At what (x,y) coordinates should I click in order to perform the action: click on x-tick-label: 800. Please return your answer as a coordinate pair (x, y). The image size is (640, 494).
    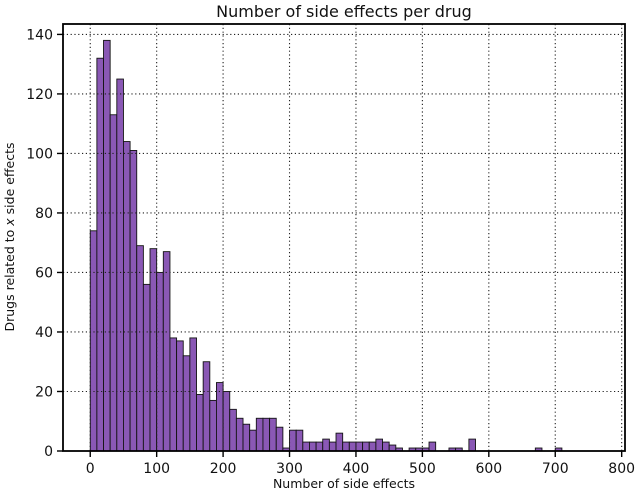
    Looking at the image, I should click on (621, 469).